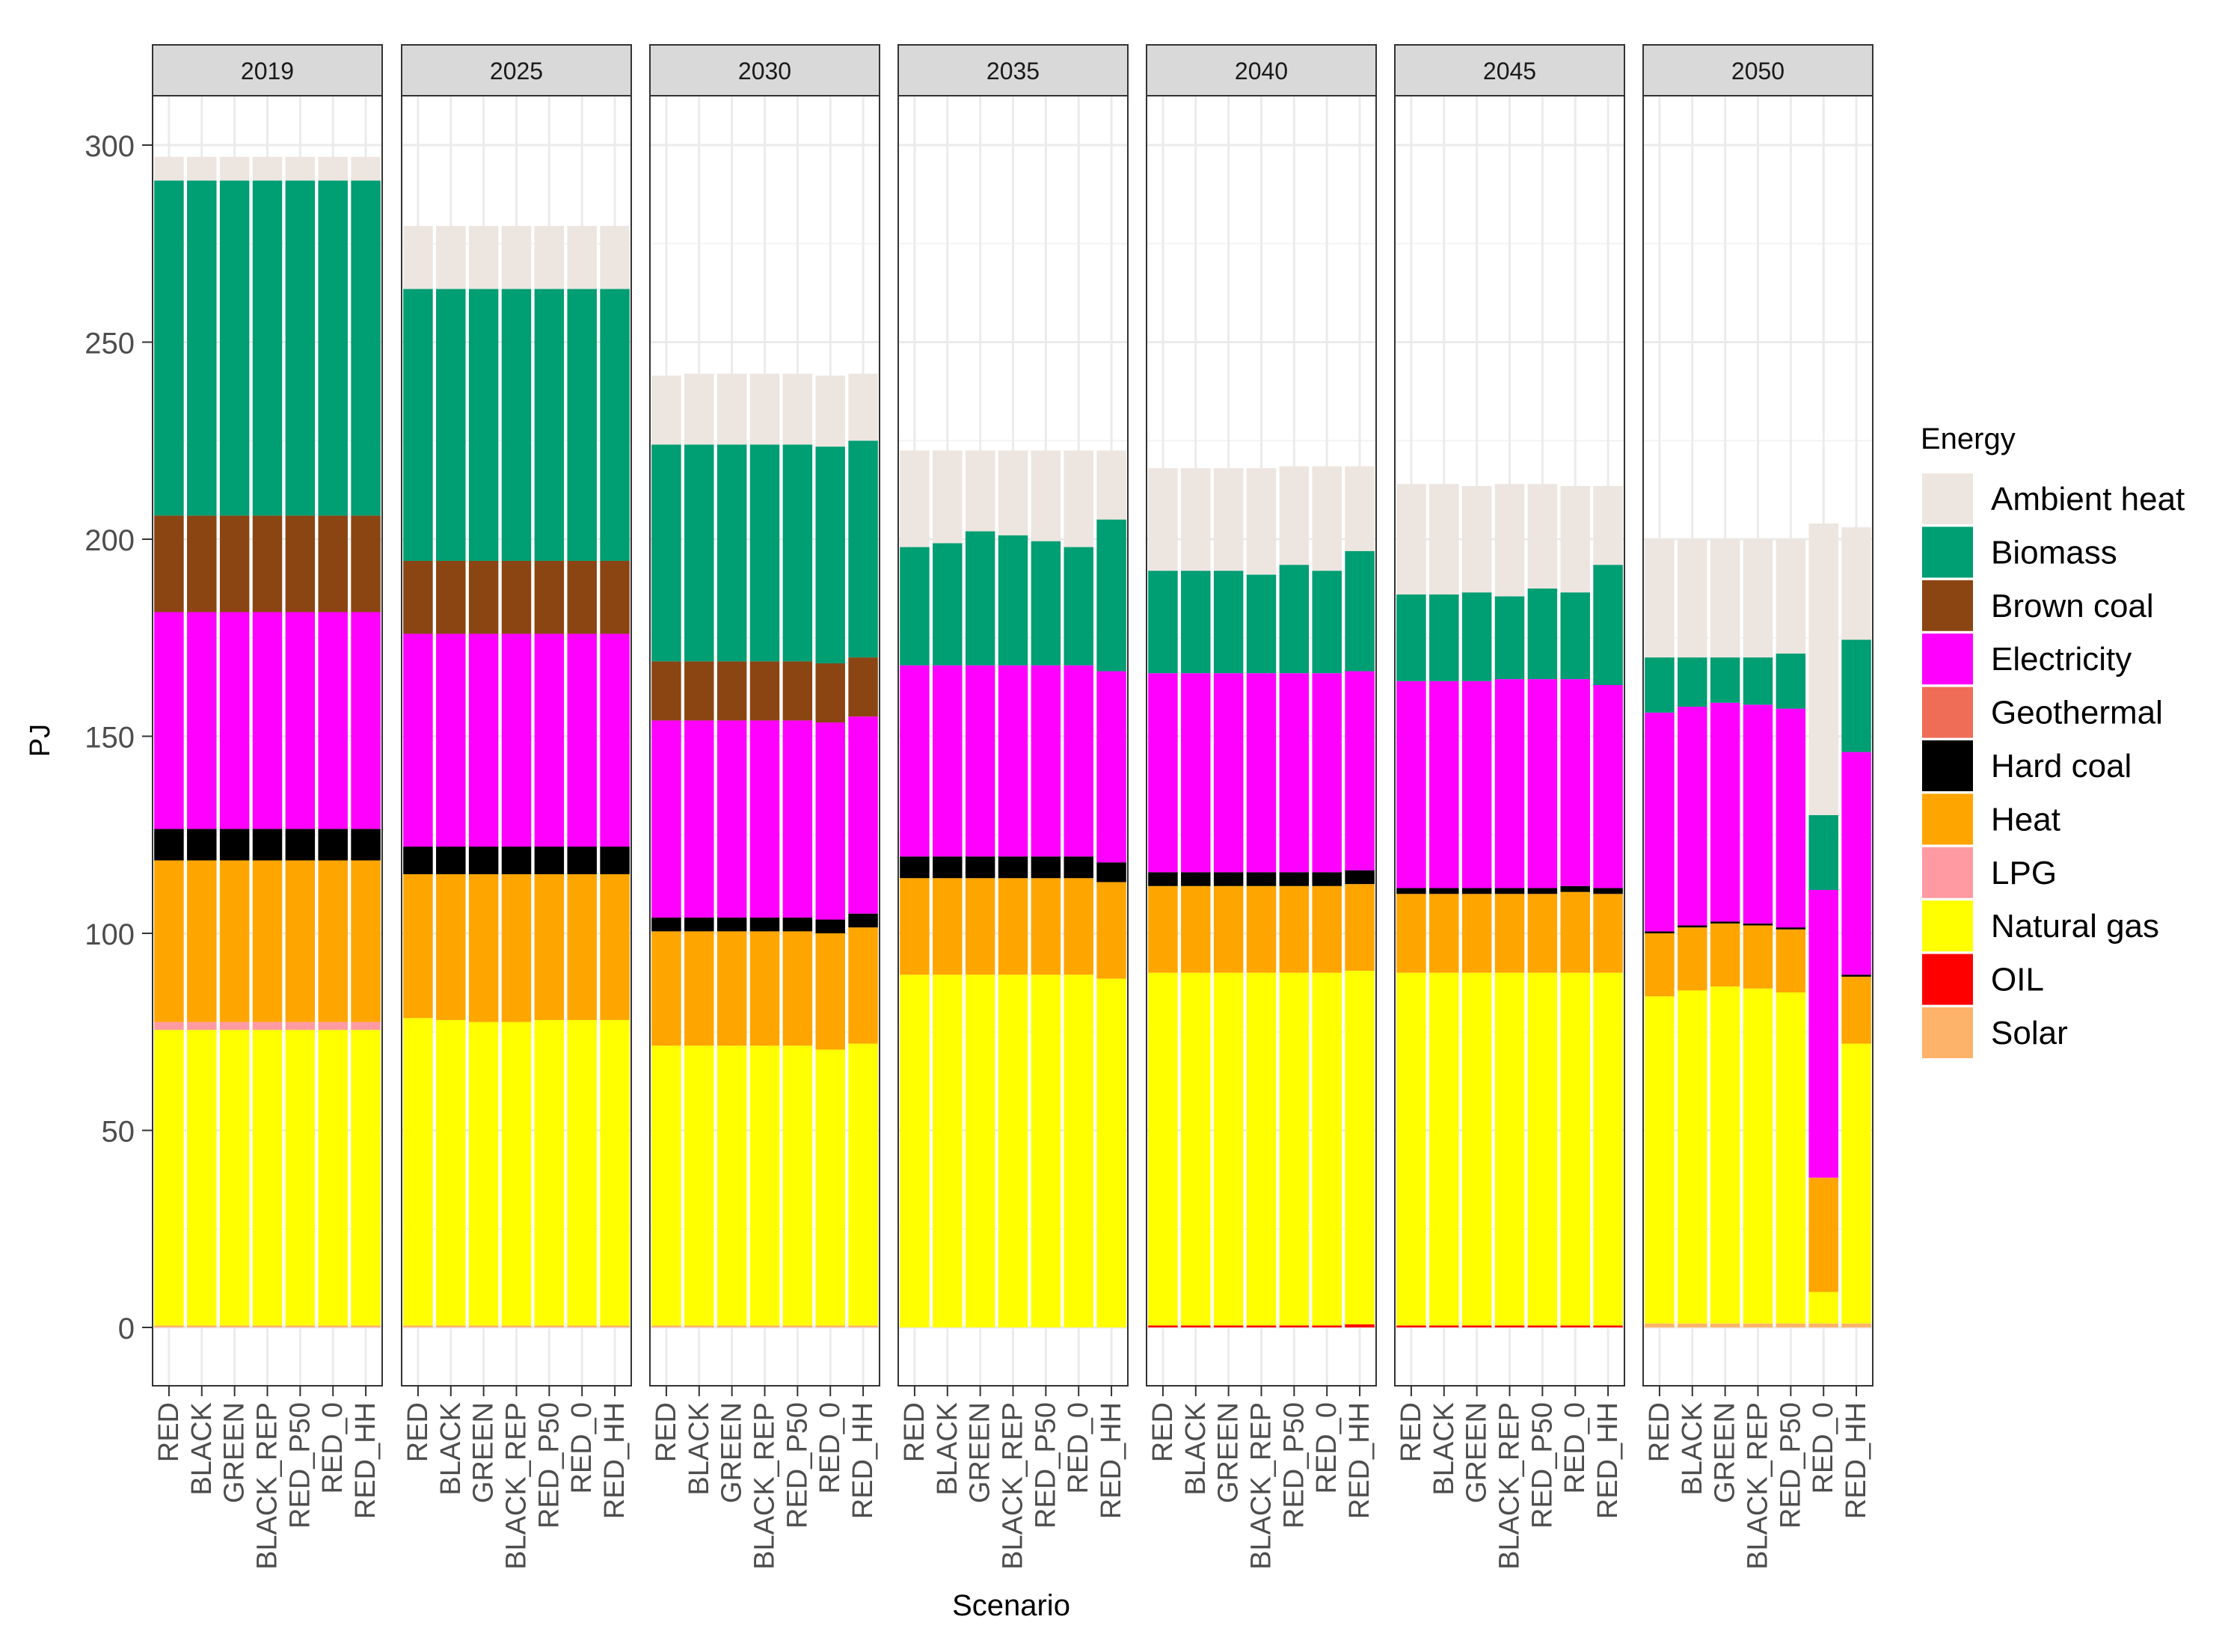 The image size is (2228, 1652). Describe the element at coordinates (1758, 71) in the screenshot. I see `facet-strip-label: 2050` at that location.